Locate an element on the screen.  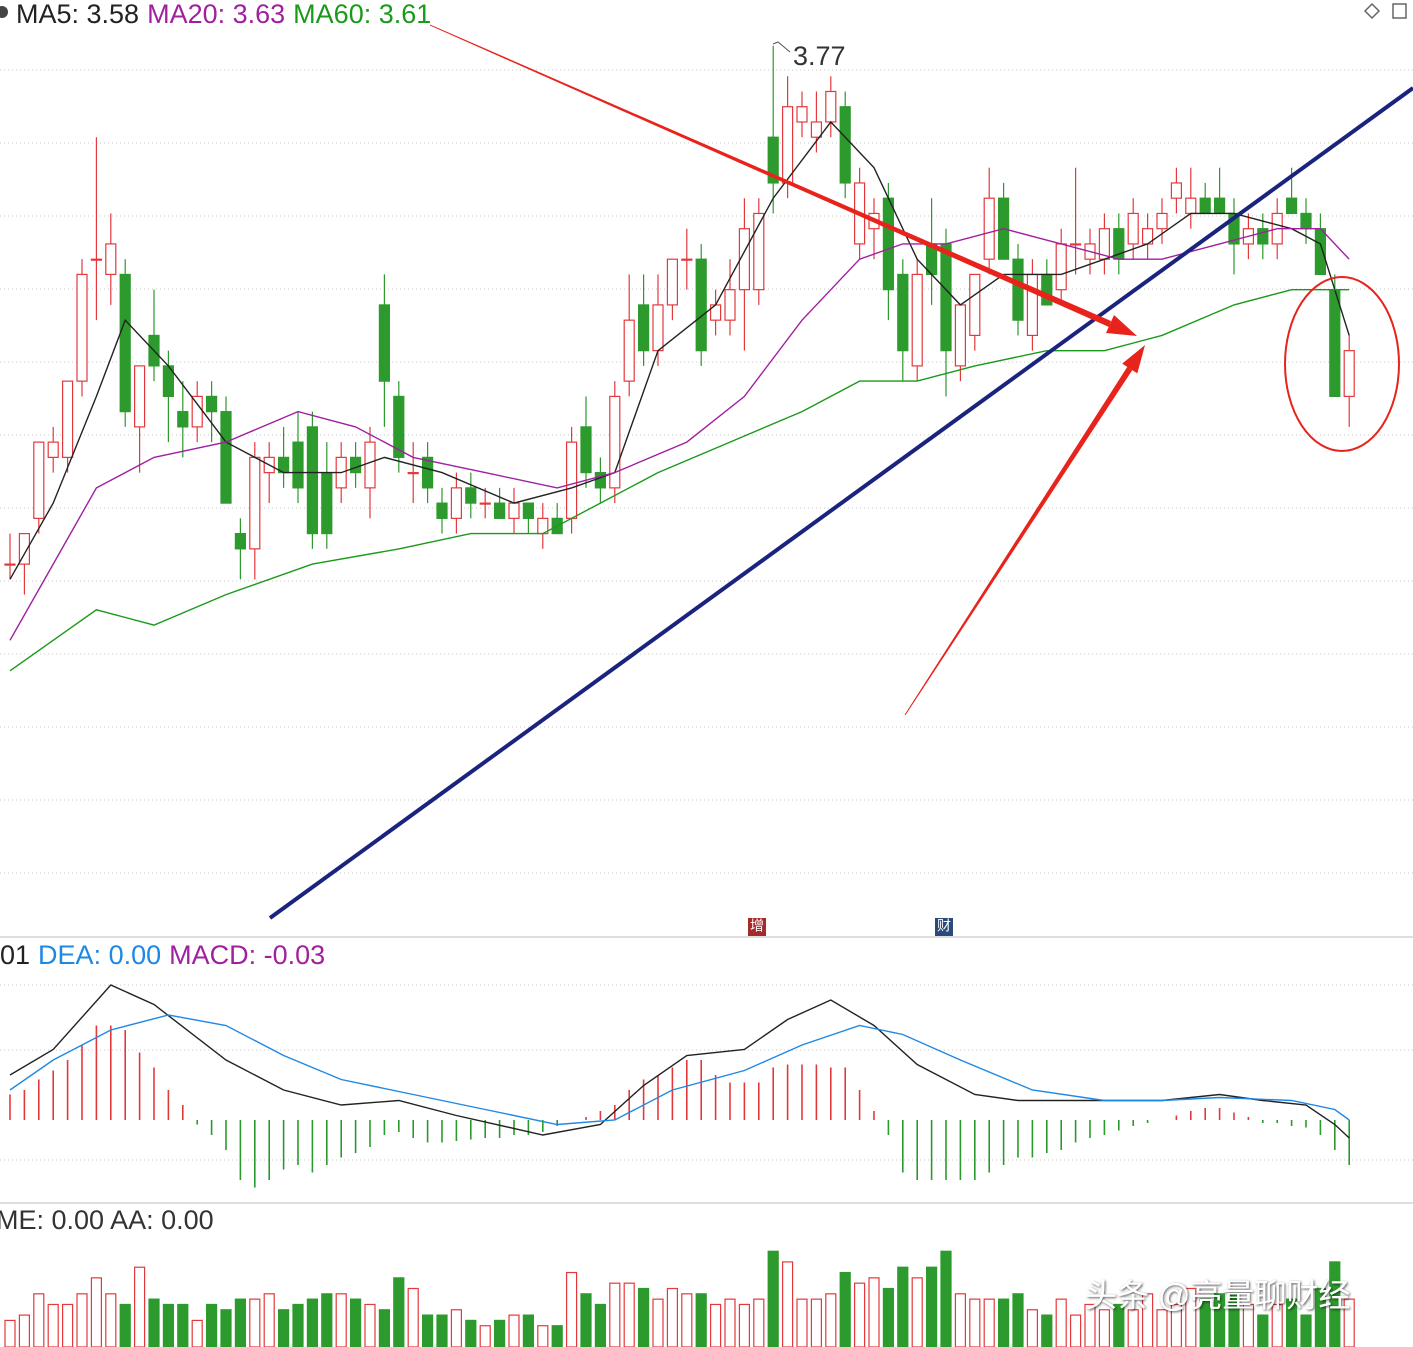
indicator-icon is located at coordinates (4, 12).